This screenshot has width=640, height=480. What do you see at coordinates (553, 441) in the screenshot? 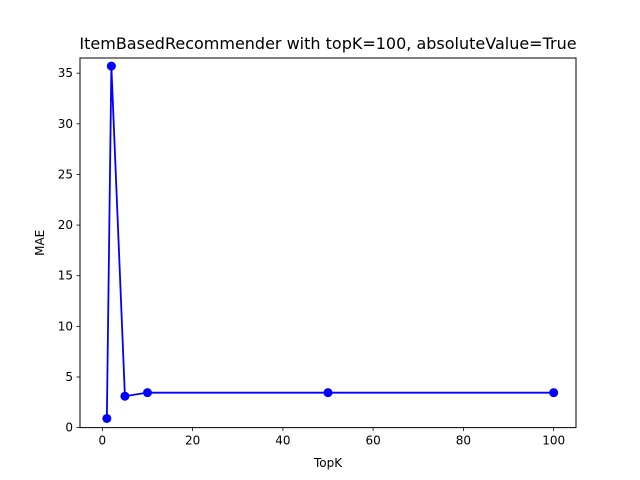
I see `x-tick-label: 100` at bounding box center [553, 441].